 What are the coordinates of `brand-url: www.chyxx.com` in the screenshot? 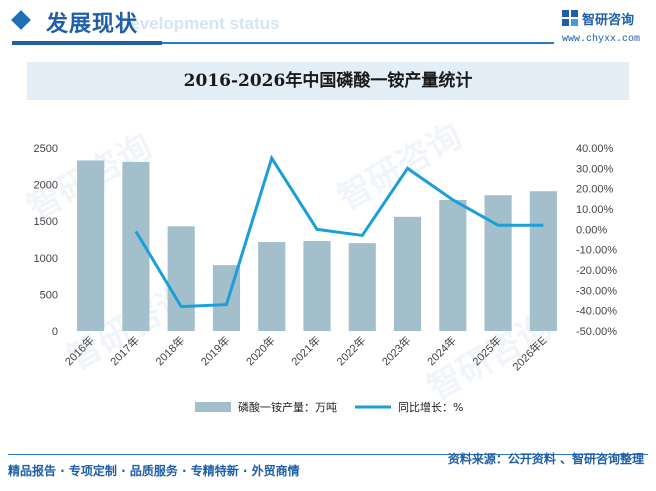 It's located at (601, 39).